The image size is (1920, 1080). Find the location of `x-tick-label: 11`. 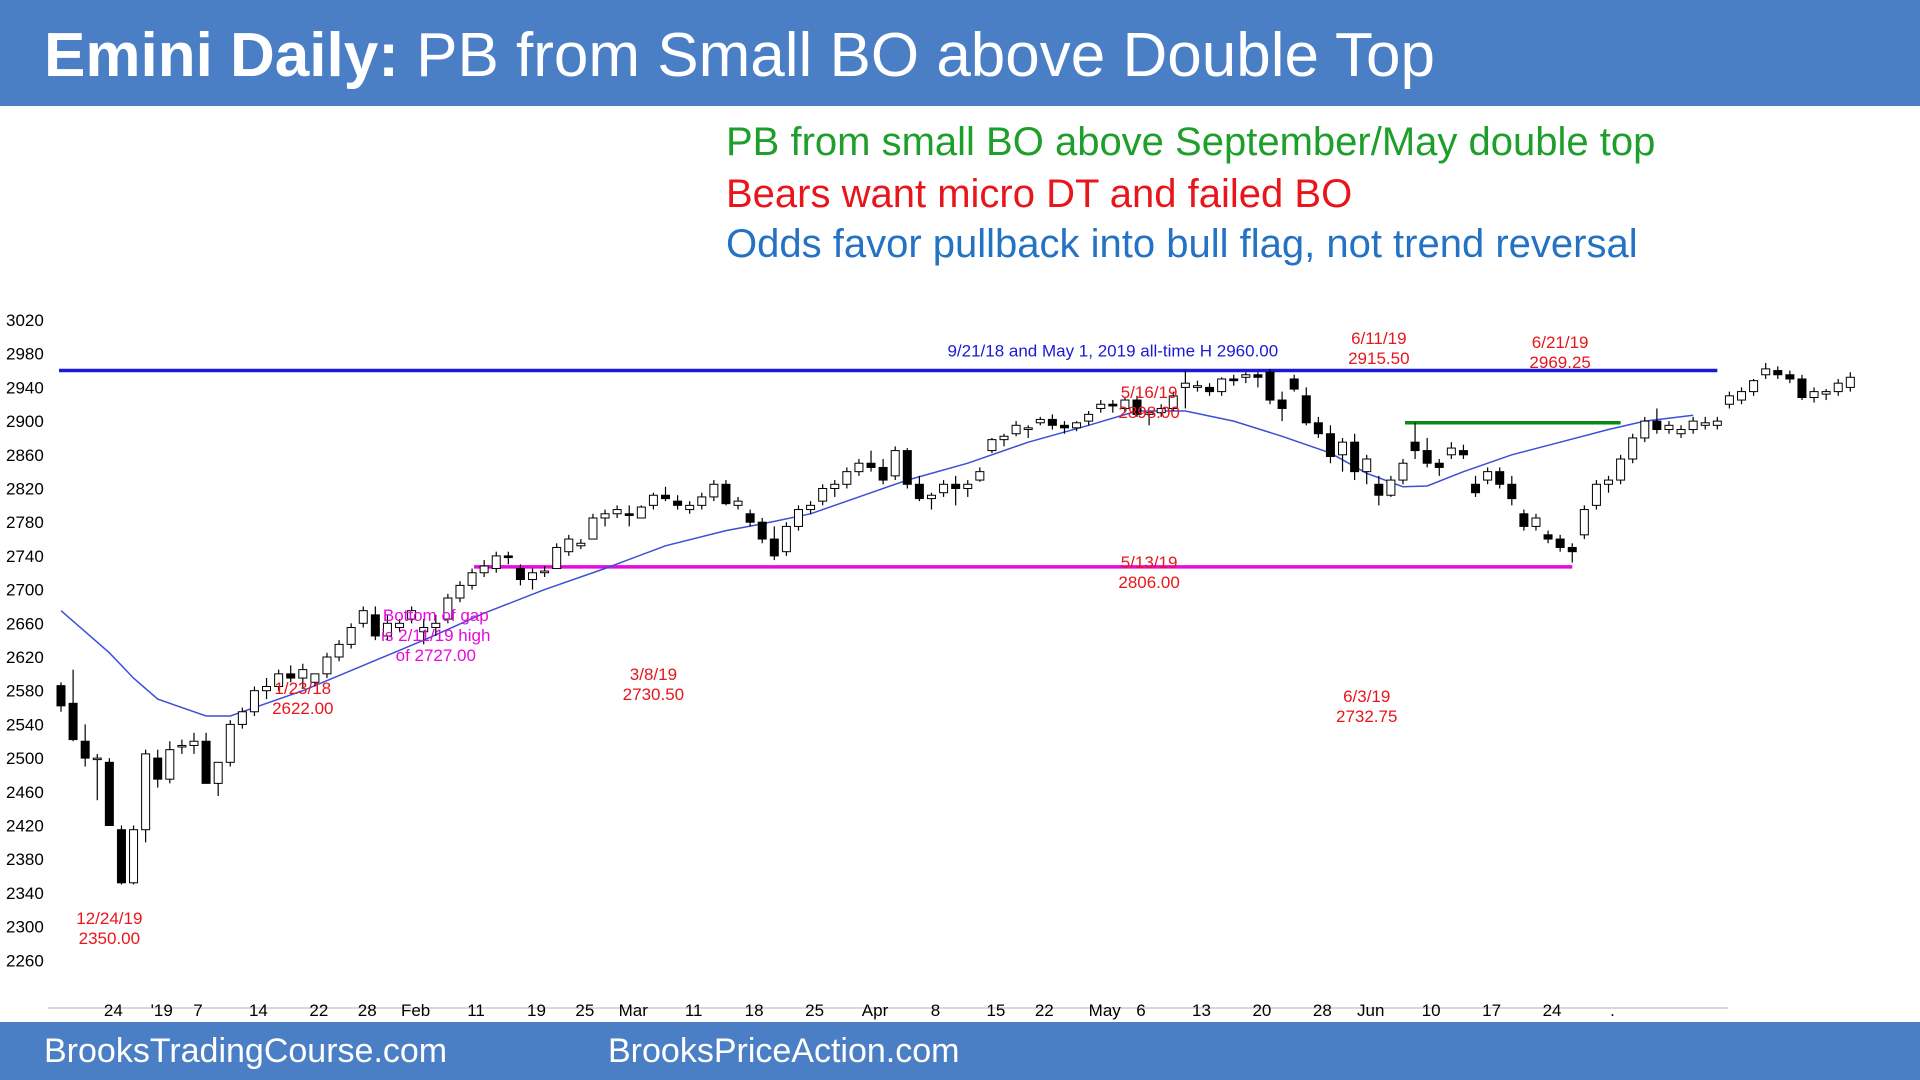

x-tick-label: 11 is located at coordinates (476, 1010).